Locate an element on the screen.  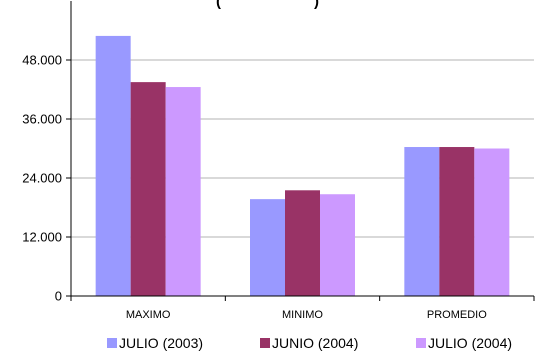
category-label: MINIMO is located at coordinates (302, 315).